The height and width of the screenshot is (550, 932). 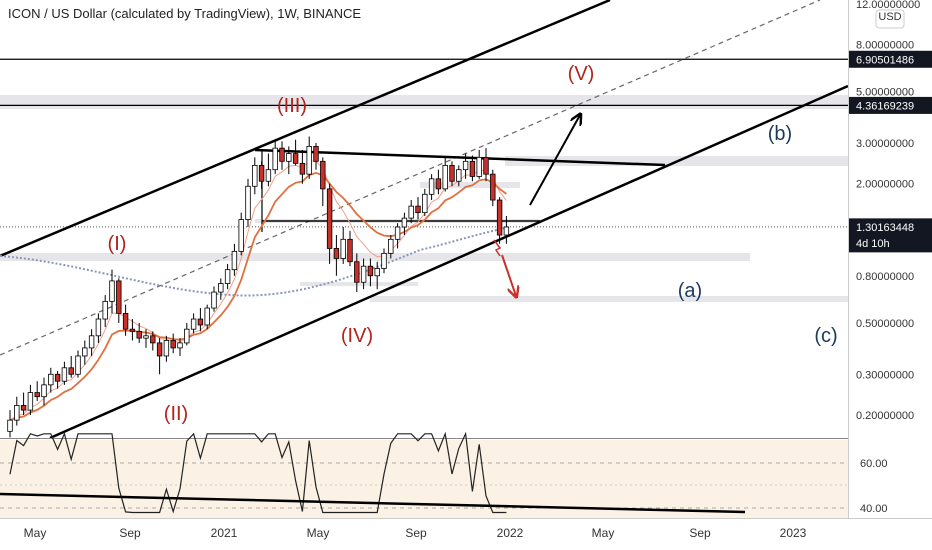 What do you see at coordinates (793, 533) in the screenshot?
I see `time-tick-8: 2023` at bounding box center [793, 533].